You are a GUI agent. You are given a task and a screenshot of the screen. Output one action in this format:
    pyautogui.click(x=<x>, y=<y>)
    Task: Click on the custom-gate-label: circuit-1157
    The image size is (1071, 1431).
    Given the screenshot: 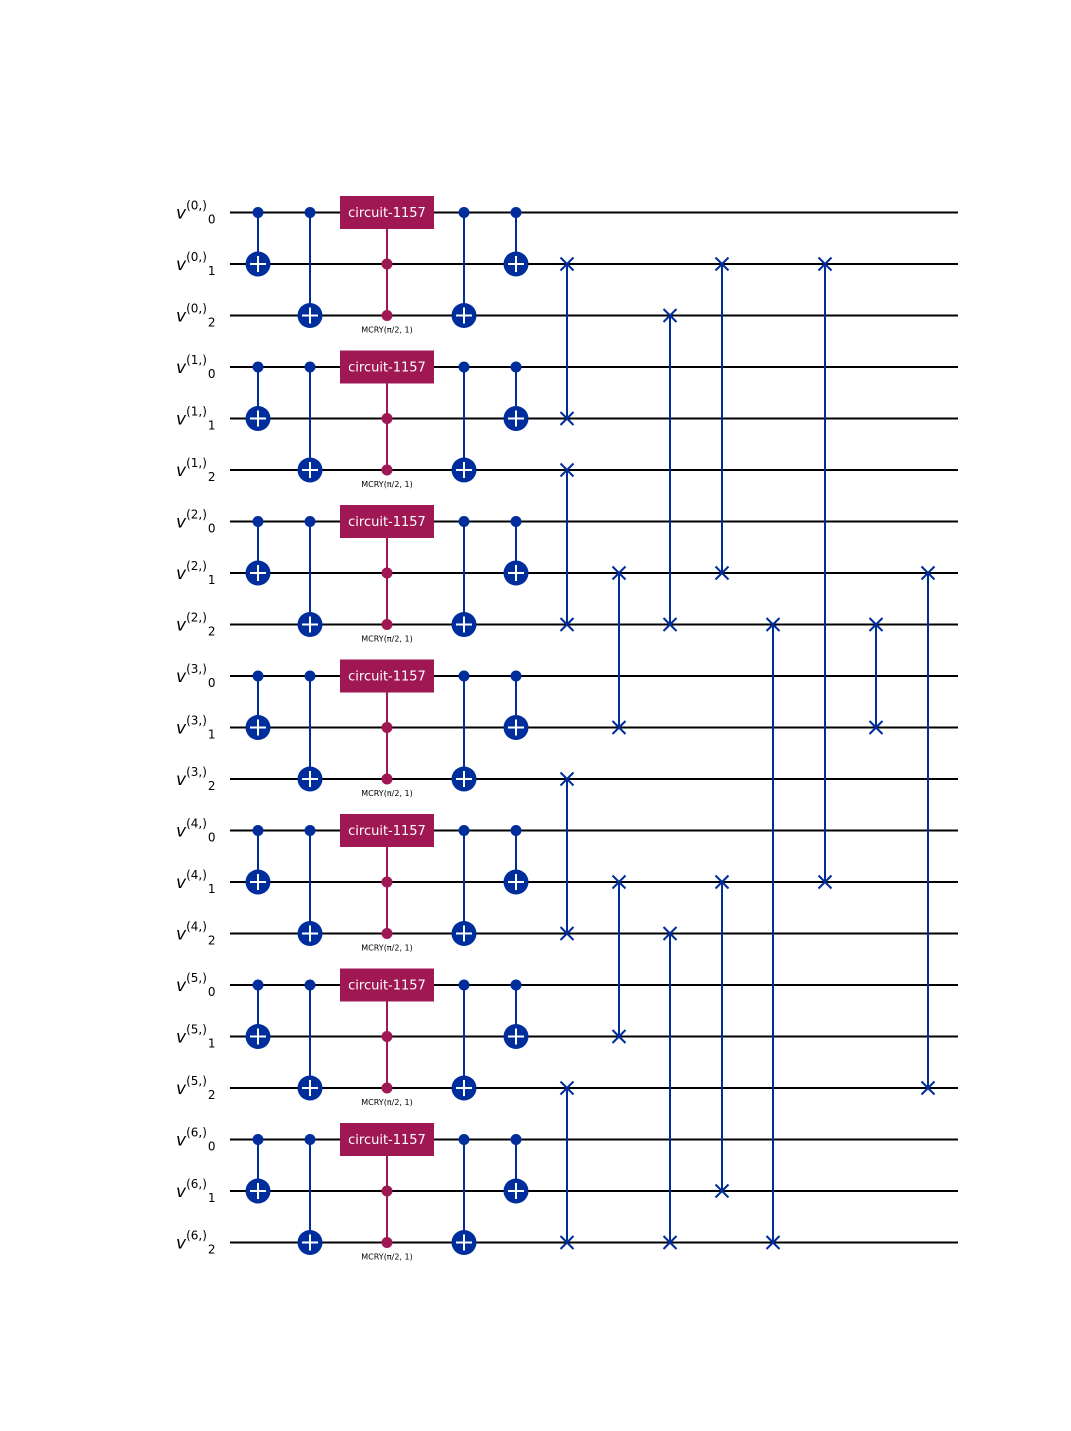 What is the action you would take?
    pyautogui.click(x=387, y=1140)
    